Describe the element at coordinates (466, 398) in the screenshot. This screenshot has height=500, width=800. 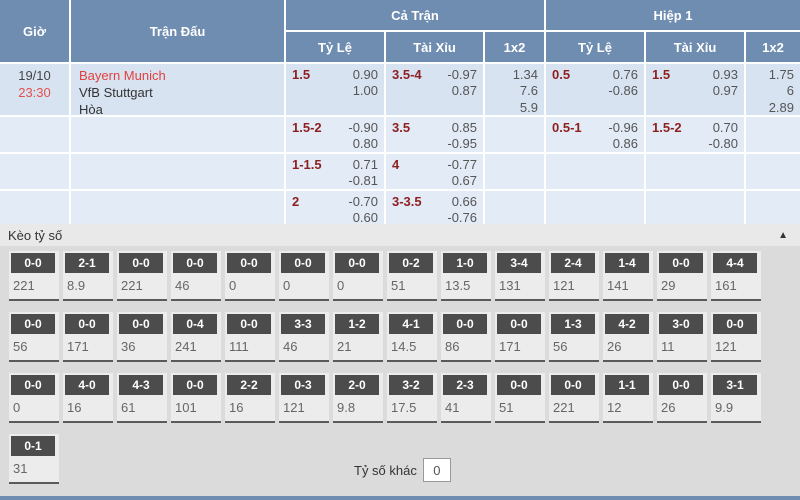
I see `score-cell: 2-3 41` at that location.